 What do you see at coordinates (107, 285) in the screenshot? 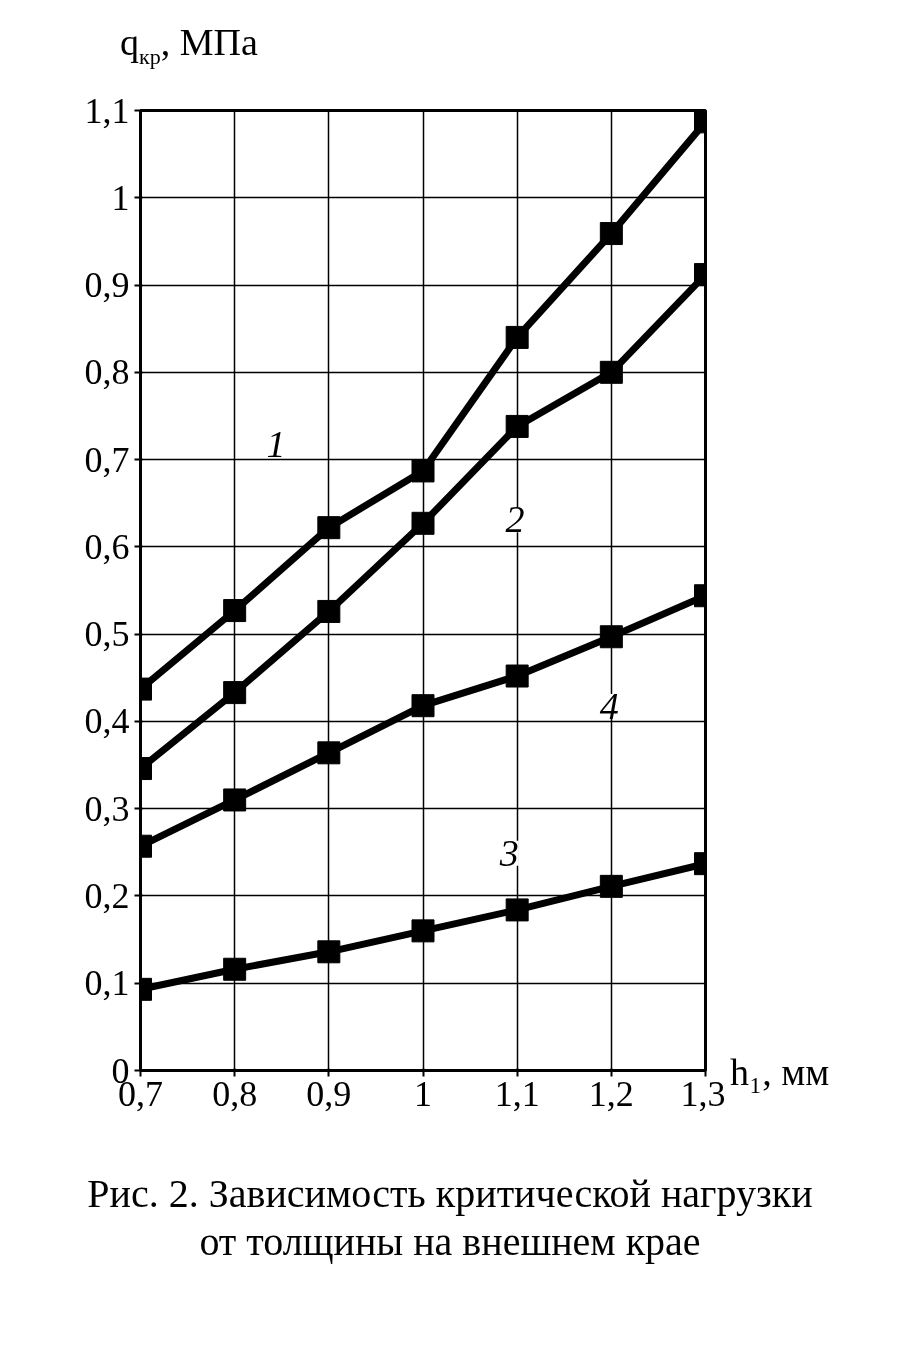
I see `y-tick-label: 0,9` at bounding box center [107, 285].